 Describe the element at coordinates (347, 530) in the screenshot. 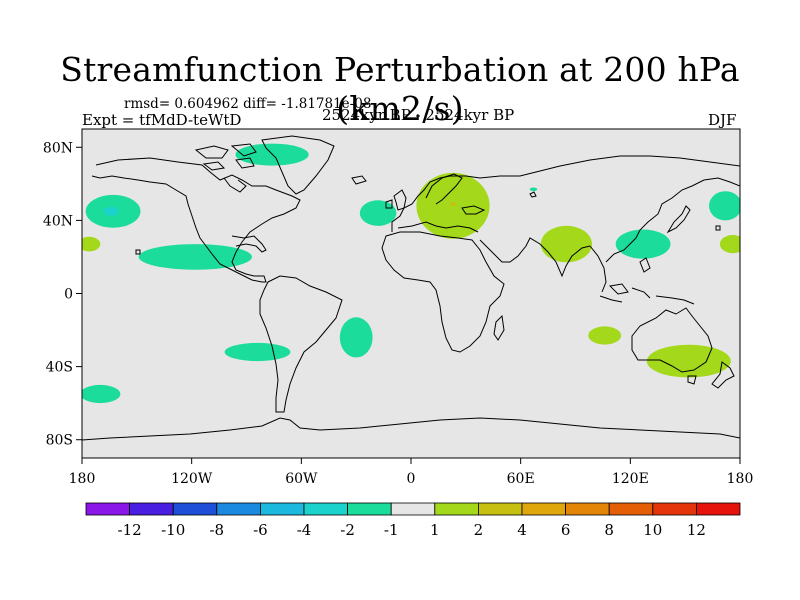

I see `colorbar-label-5: -2` at that location.